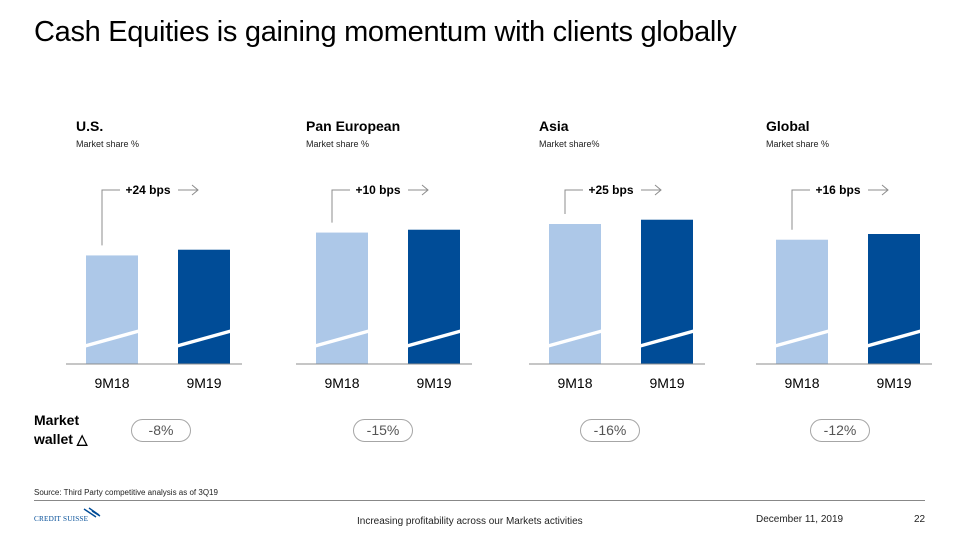  I want to click on wallet-change-global: -12%, so click(840, 430).